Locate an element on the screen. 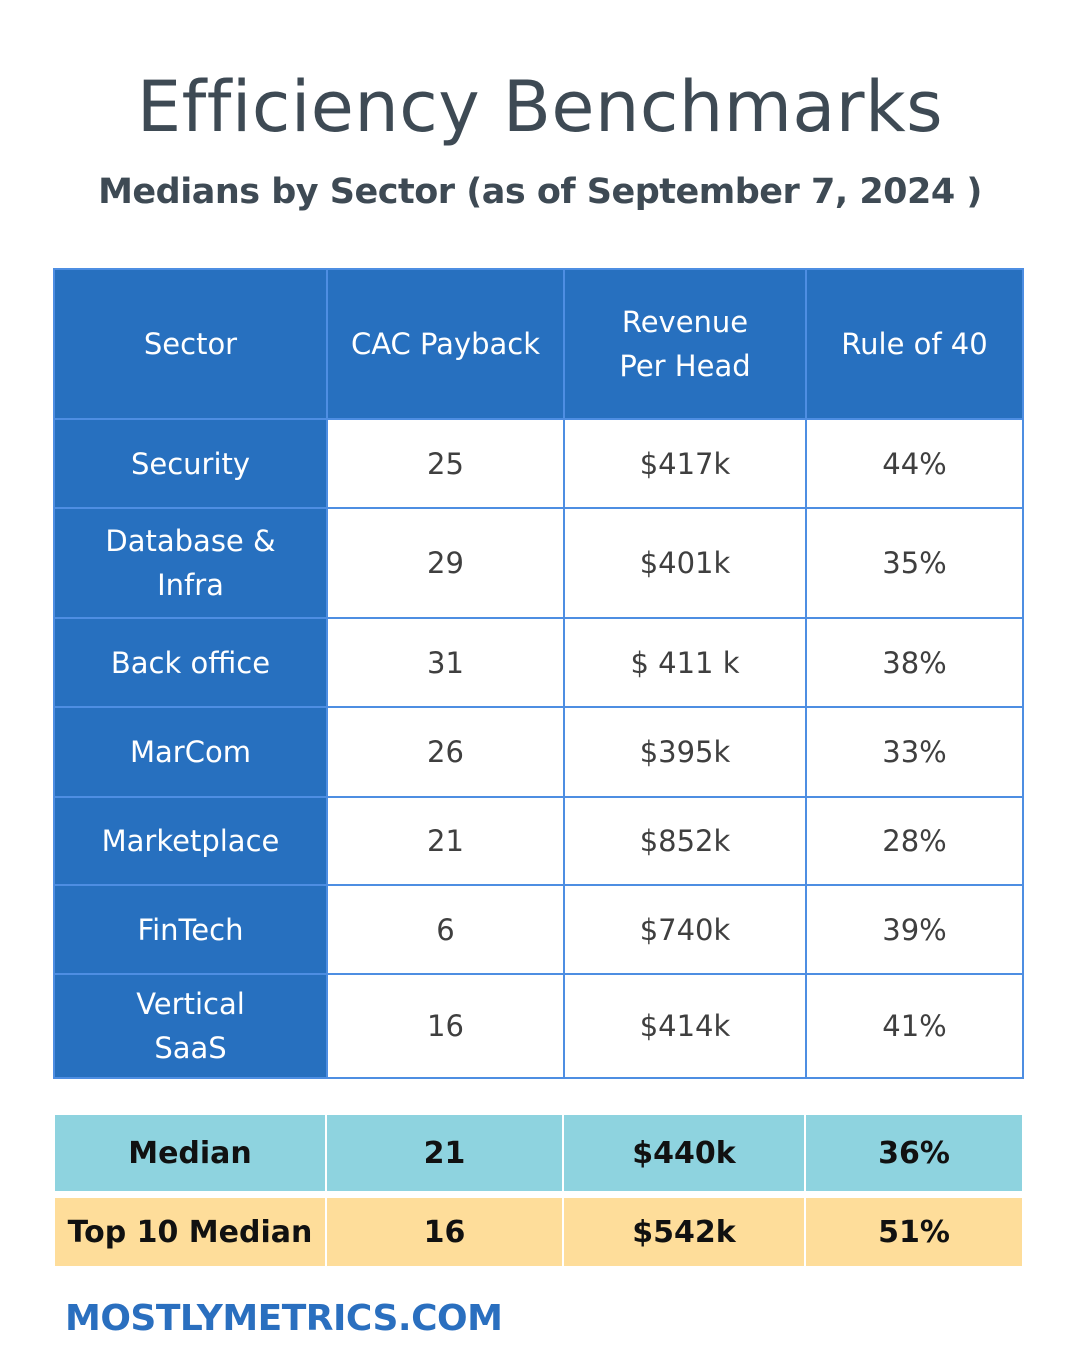 Image resolution: width=1080 pixels, height=1350 pixels. header-sector: Sector is located at coordinates (190, 344).